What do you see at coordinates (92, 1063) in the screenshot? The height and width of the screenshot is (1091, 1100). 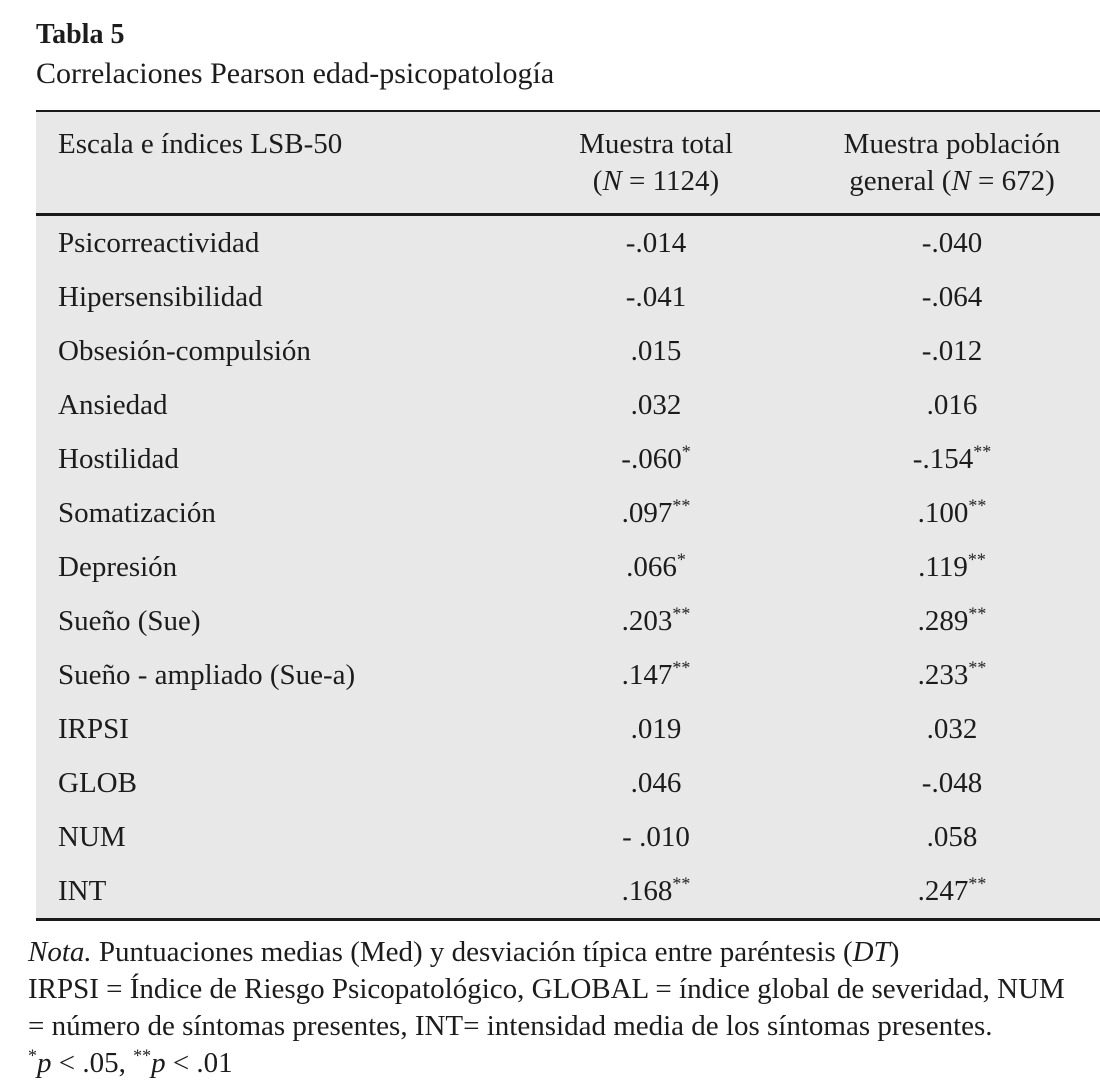 I see `footnote-text: < .05,` at bounding box center [92, 1063].